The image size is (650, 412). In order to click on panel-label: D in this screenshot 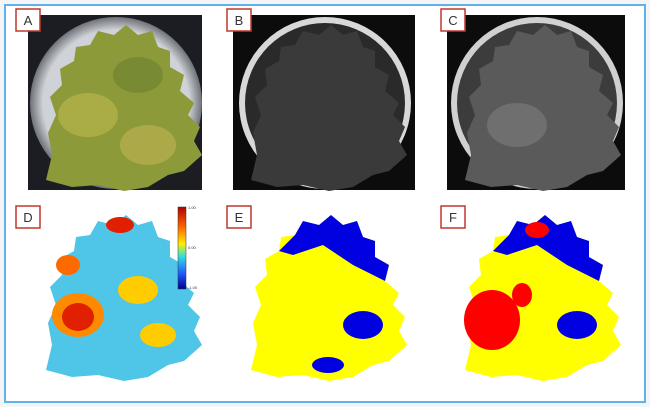, I will do `click(27, 217)`.